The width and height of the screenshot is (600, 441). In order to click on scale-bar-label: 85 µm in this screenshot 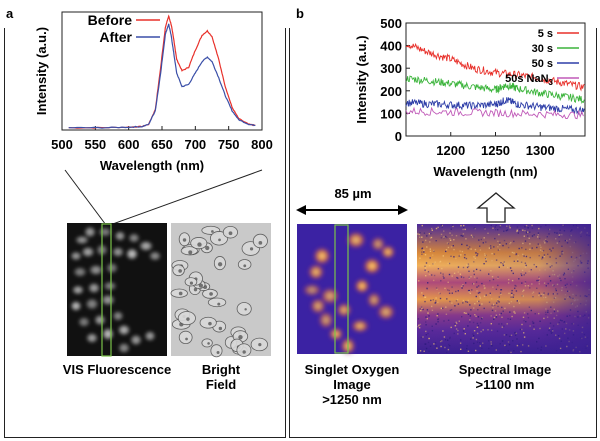, I will do `click(353, 193)`.